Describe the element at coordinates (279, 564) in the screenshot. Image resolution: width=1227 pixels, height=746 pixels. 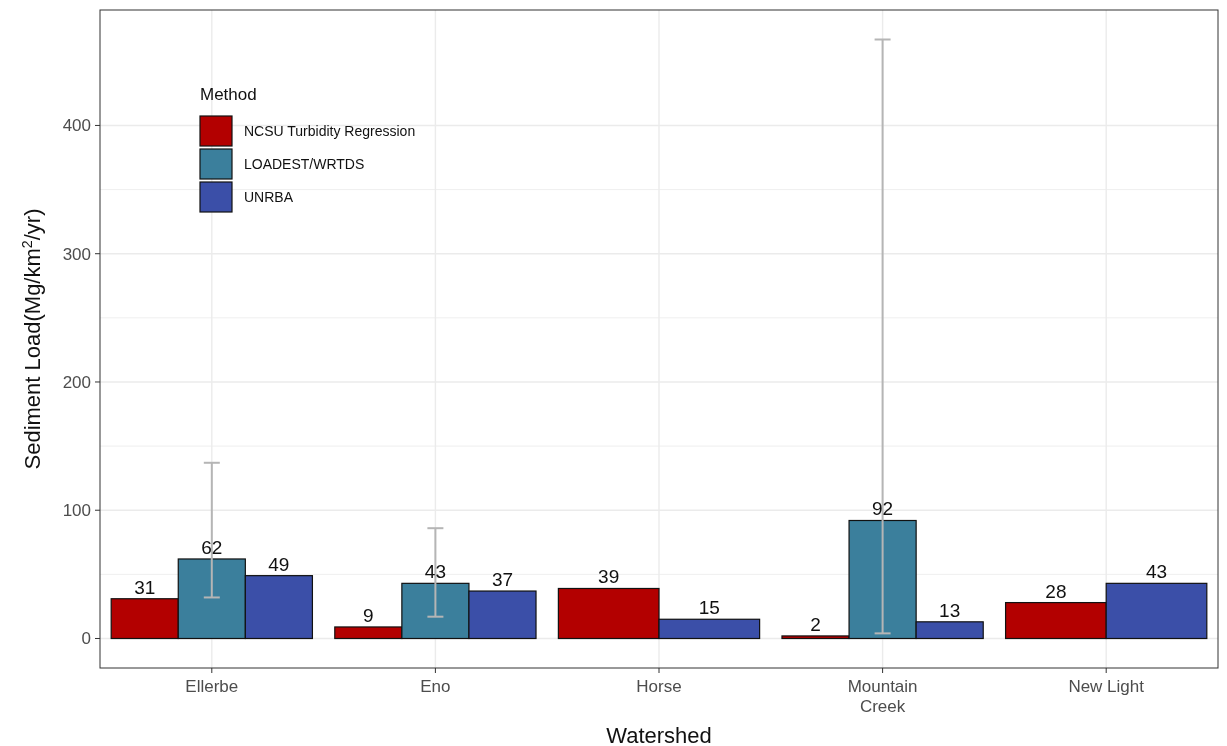
I see `data-label: 49` at that location.